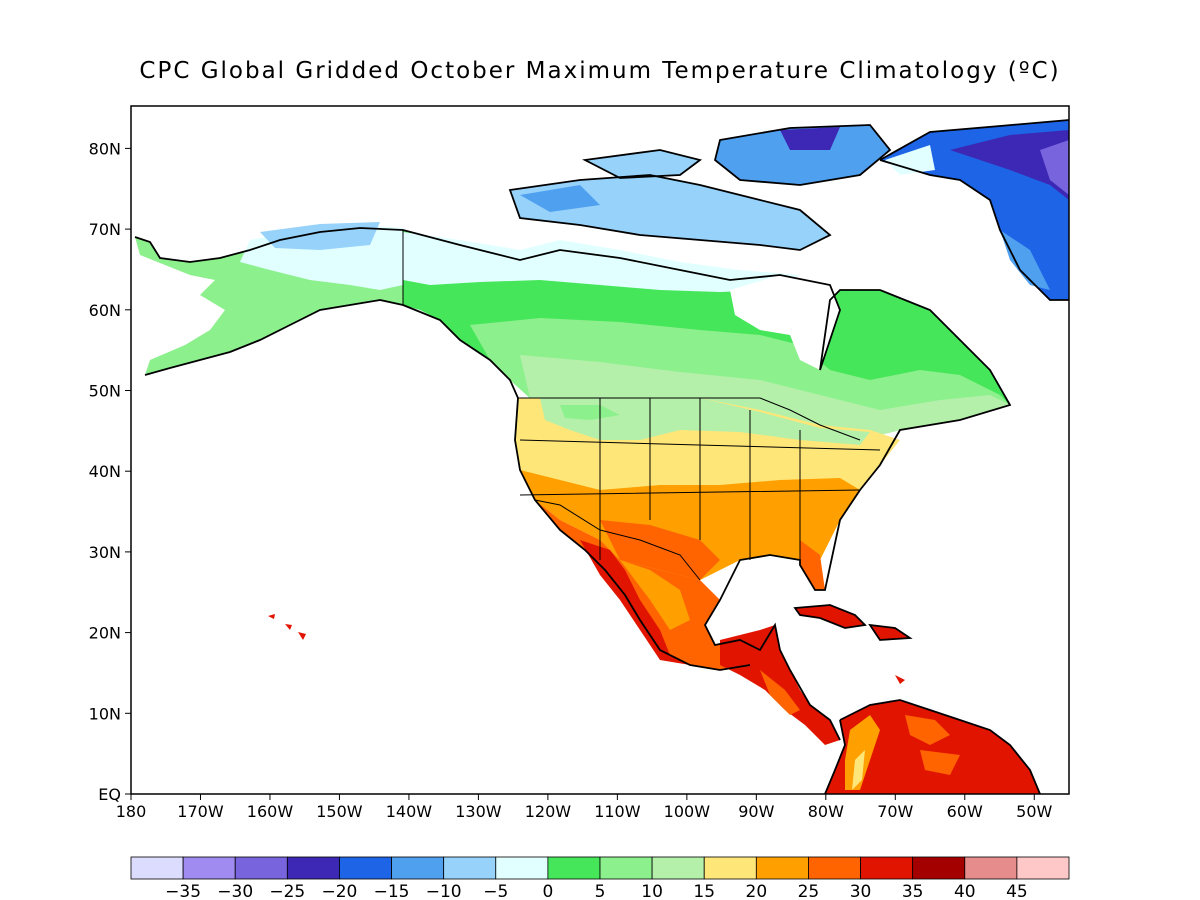 Image resolution: width=1200 pixels, height=900 pixels. What do you see at coordinates (1034, 811) in the screenshot?
I see `lon-tick-label: 50W` at bounding box center [1034, 811].